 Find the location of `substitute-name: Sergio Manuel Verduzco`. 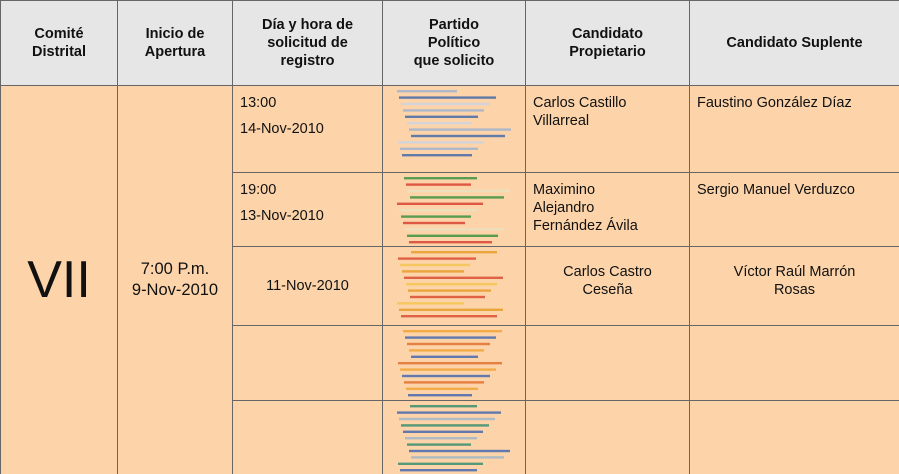

substitute-name: Sergio Manuel Verduzco is located at coordinates (776, 190).